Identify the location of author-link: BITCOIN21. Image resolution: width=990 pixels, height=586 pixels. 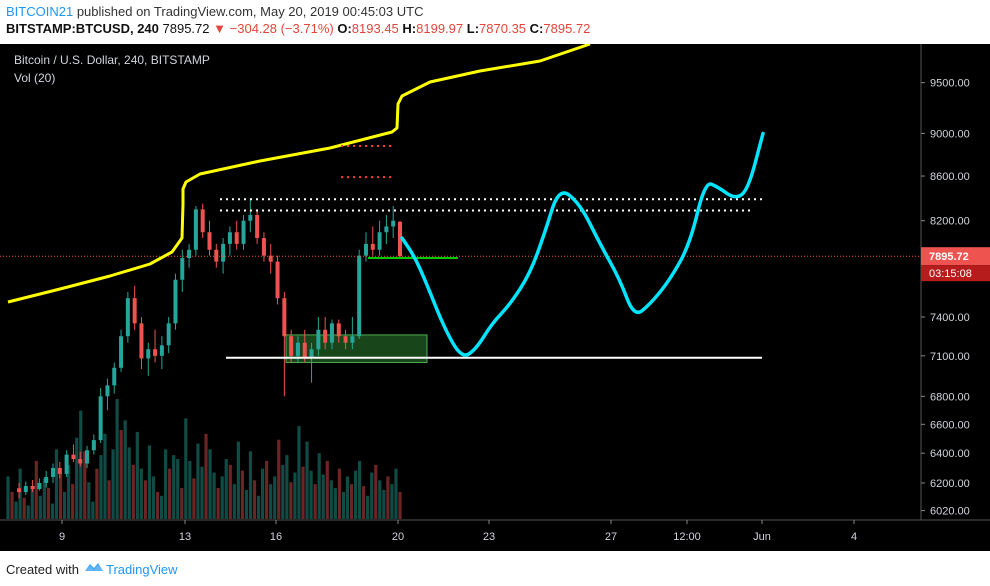
(40, 11).